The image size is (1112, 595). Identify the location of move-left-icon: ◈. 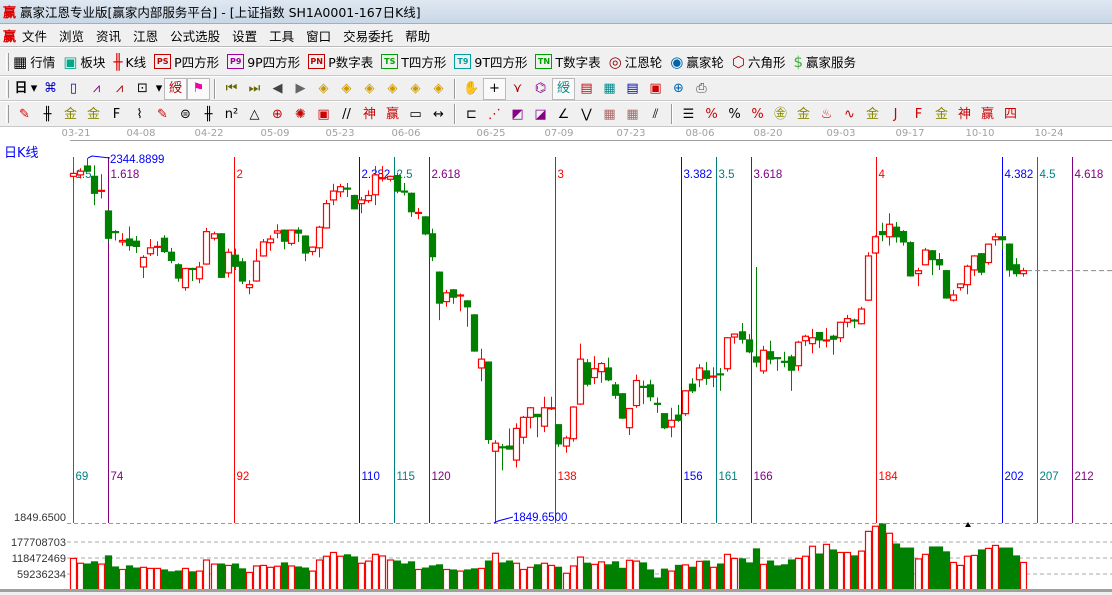
(323, 88).